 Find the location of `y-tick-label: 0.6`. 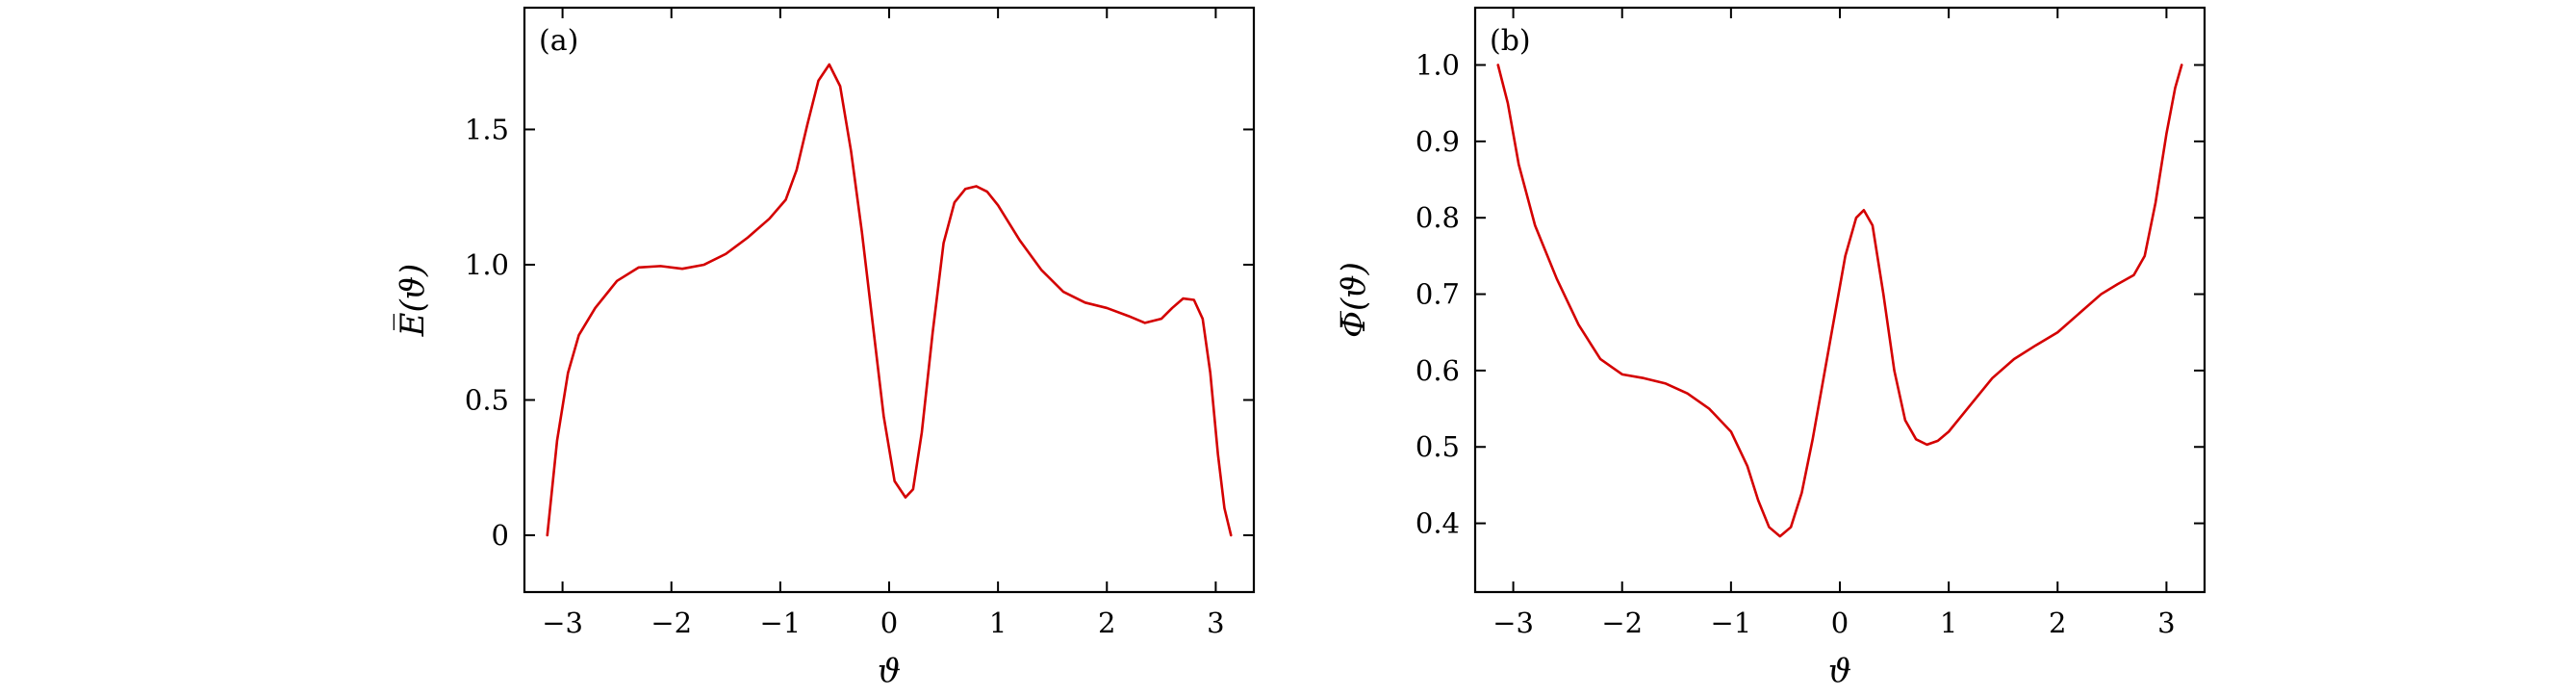

y-tick-label: 0.6 is located at coordinates (1438, 370).